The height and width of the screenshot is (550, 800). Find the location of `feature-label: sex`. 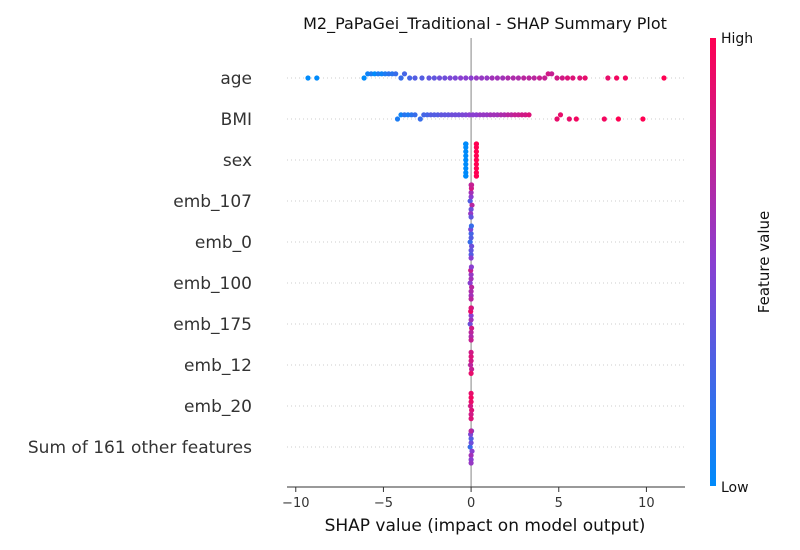

feature-label: sex is located at coordinates (237, 161).